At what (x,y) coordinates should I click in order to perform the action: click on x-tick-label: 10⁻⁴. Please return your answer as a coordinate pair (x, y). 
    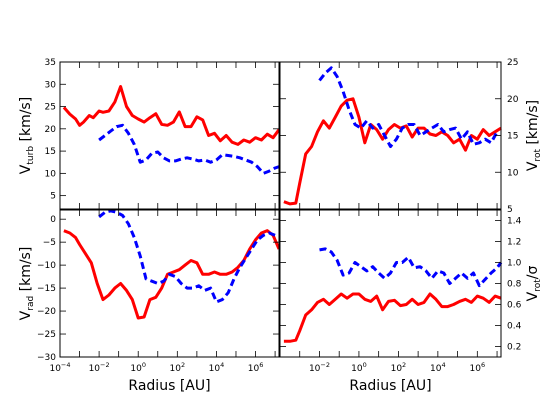
    Looking at the image, I should click on (59, 367).